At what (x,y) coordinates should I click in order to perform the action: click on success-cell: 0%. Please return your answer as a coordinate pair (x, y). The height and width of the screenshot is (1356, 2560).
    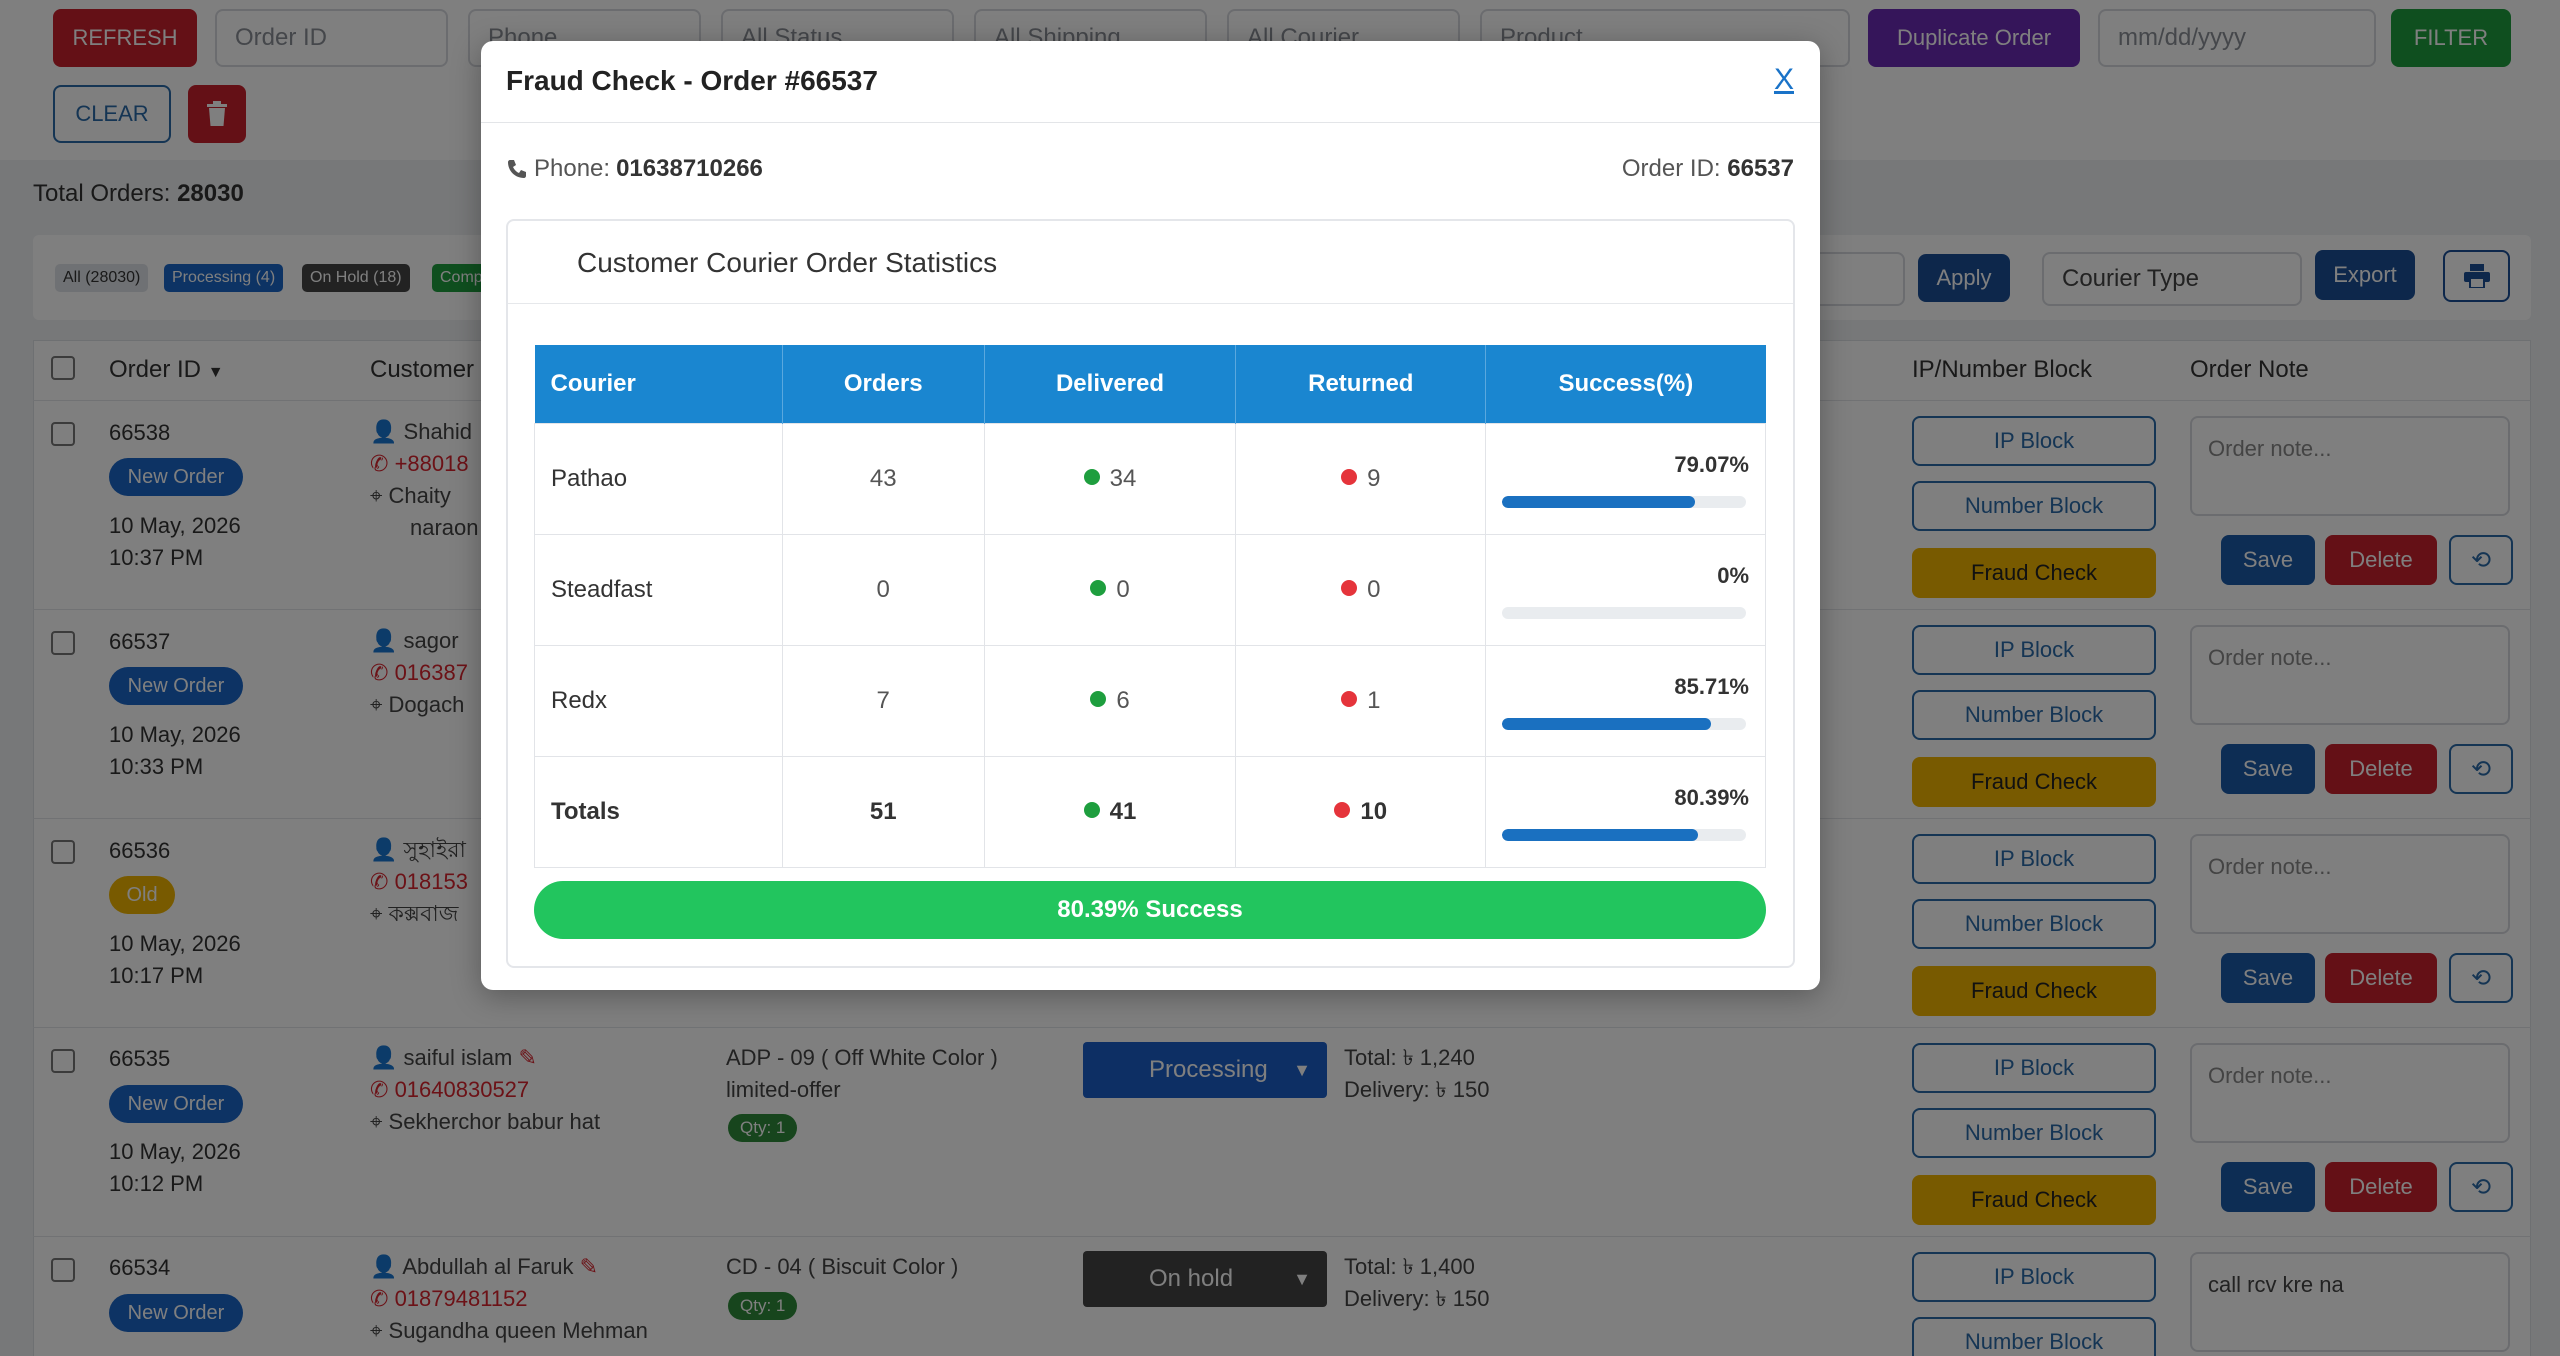
    Looking at the image, I should click on (1625, 589).